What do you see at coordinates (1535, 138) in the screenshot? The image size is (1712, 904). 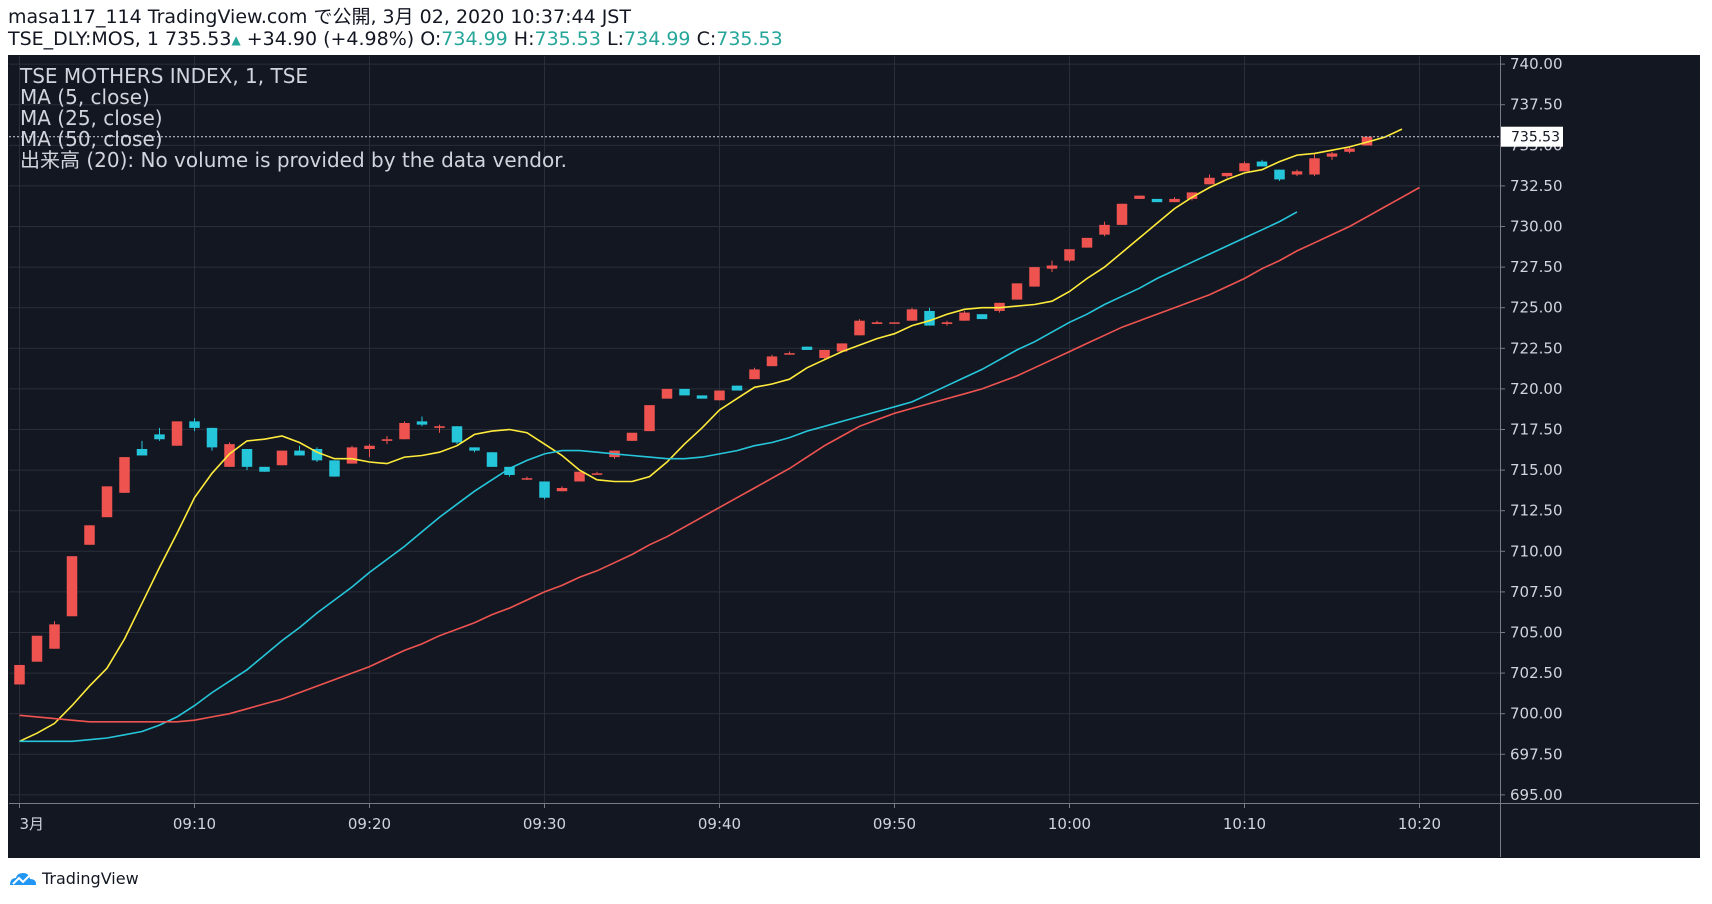 I see `last-price-label: 735.53` at bounding box center [1535, 138].